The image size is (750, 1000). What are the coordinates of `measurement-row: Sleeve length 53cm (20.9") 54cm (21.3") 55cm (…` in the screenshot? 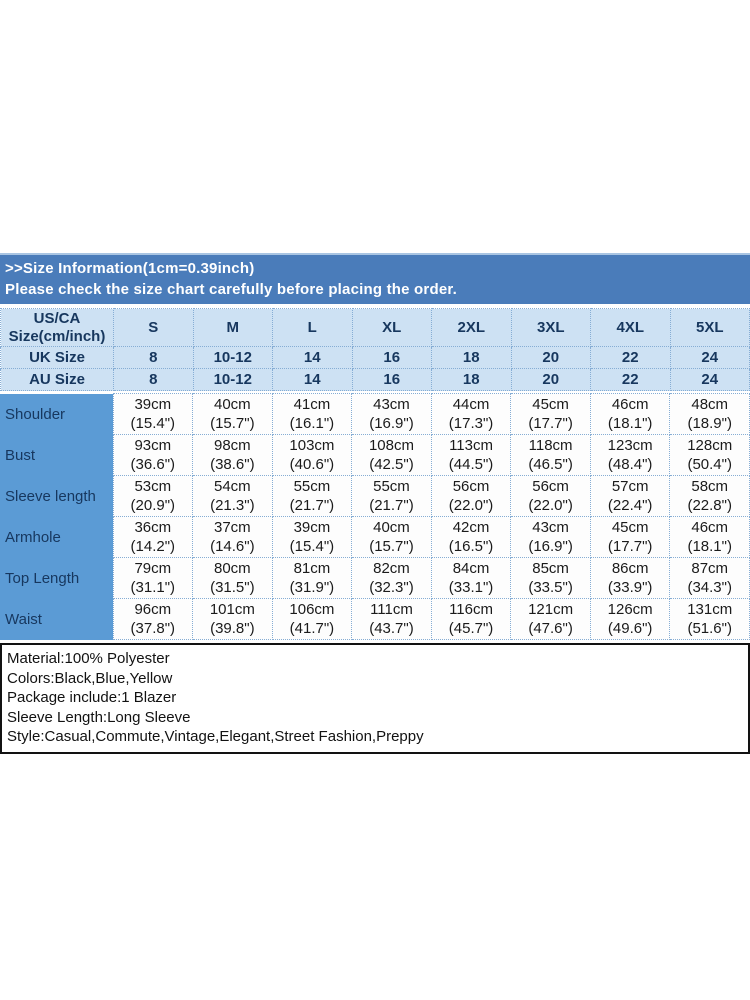 It's located at (375, 496).